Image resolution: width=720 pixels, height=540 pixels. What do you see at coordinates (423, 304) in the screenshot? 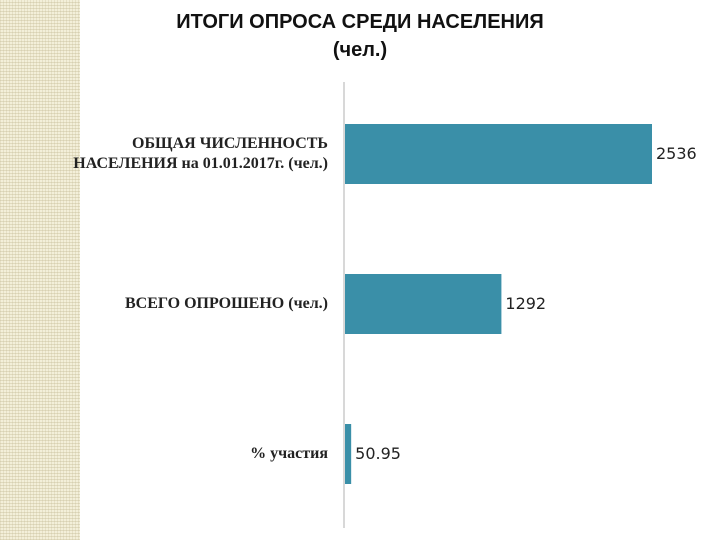
I see `bar-surveyed` at bounding box center [423, 304].